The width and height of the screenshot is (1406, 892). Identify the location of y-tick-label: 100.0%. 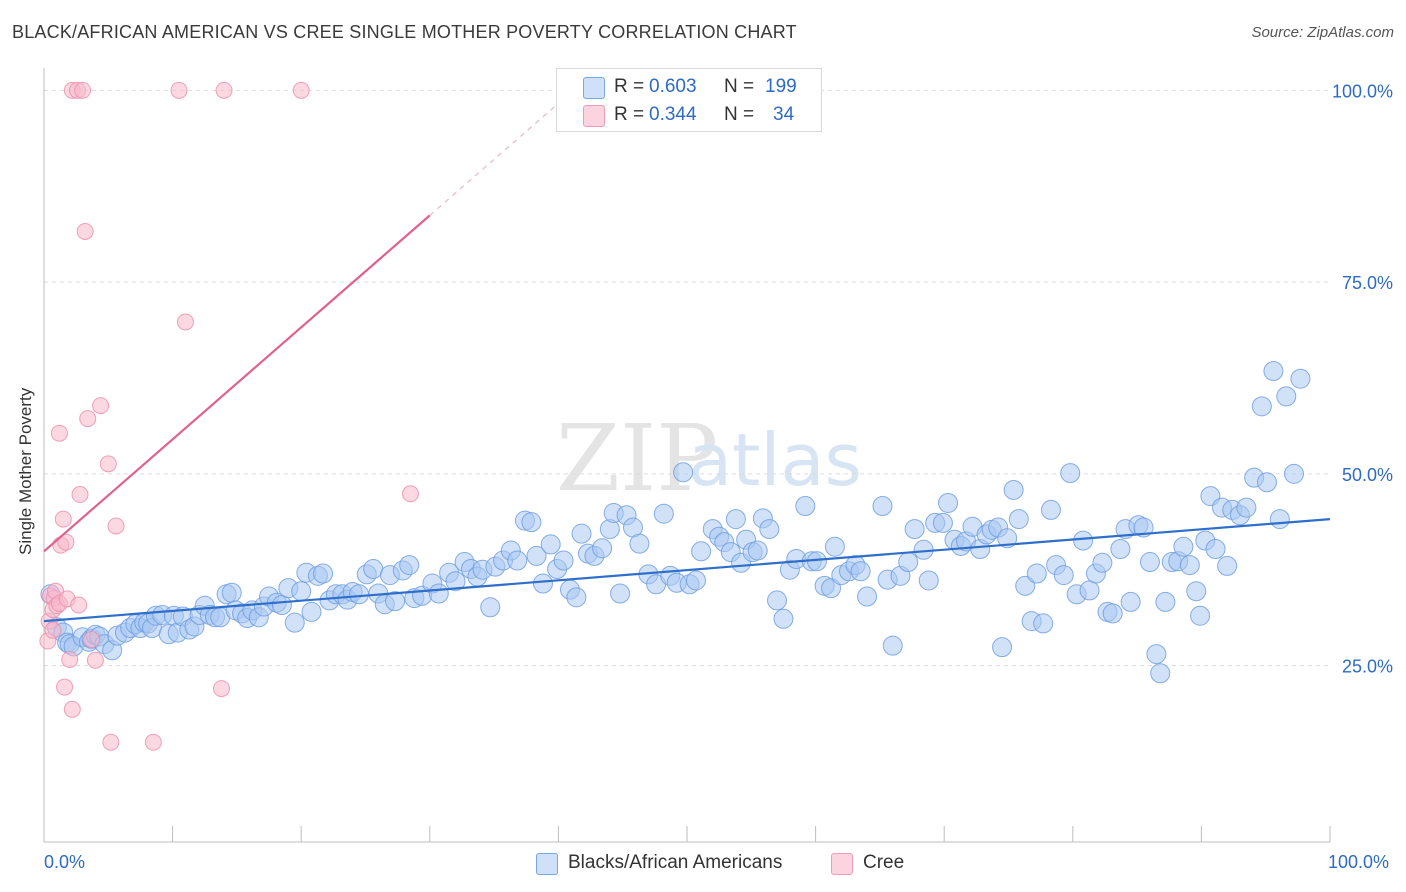
(1362, 91).